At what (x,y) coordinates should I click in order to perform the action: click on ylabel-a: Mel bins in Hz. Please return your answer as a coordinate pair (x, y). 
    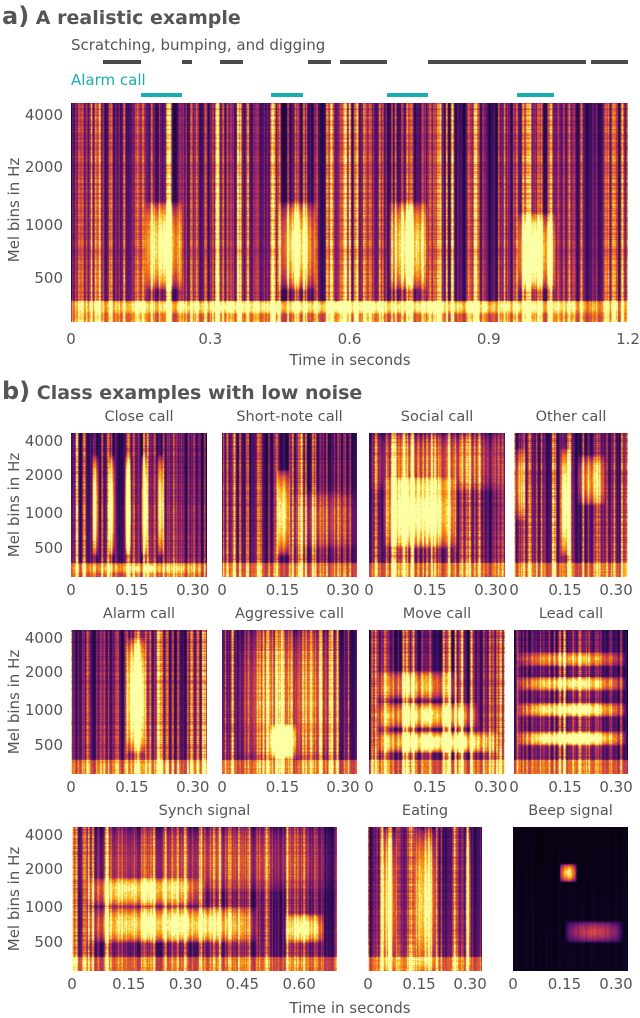
    Looking at the image, I should click on (14, 210).